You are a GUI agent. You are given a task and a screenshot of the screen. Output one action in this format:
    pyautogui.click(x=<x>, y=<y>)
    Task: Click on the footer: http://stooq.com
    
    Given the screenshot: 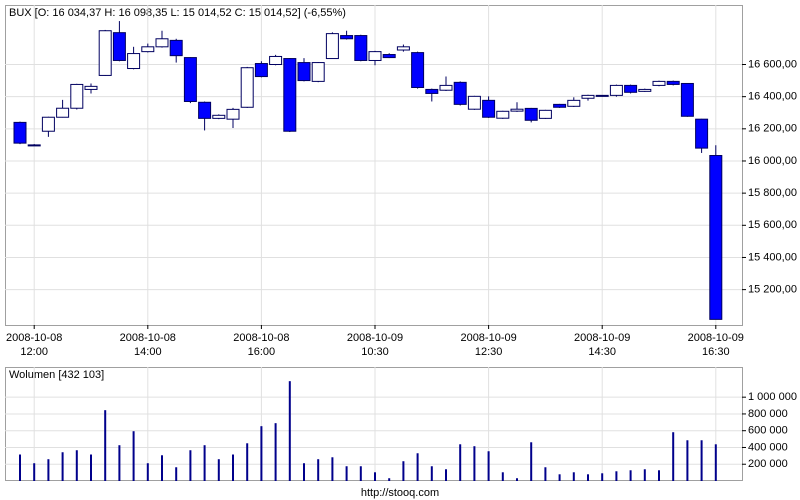 What is the action you would take?
    pyautogui.click(x=400, y=493)
    